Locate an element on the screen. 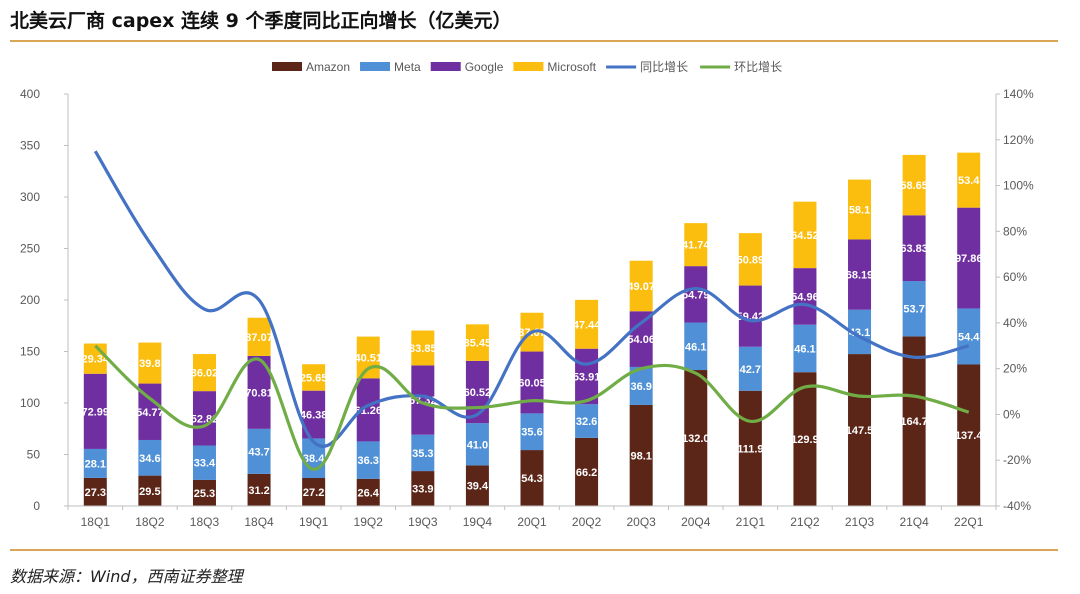 This screenshot has height=594, width=1080. bar-label-meta: 38.4 is located at coordinates (314, 459).